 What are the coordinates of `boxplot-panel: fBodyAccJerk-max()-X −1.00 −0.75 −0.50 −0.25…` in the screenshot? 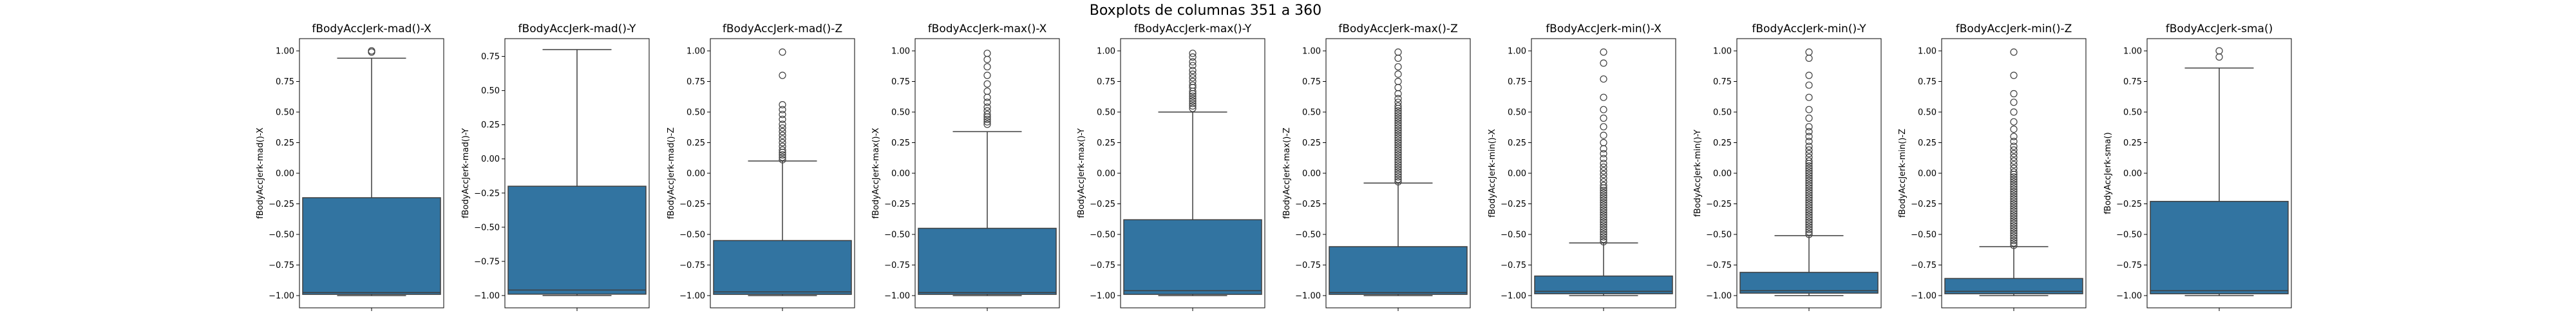 It's located at (966, 167).